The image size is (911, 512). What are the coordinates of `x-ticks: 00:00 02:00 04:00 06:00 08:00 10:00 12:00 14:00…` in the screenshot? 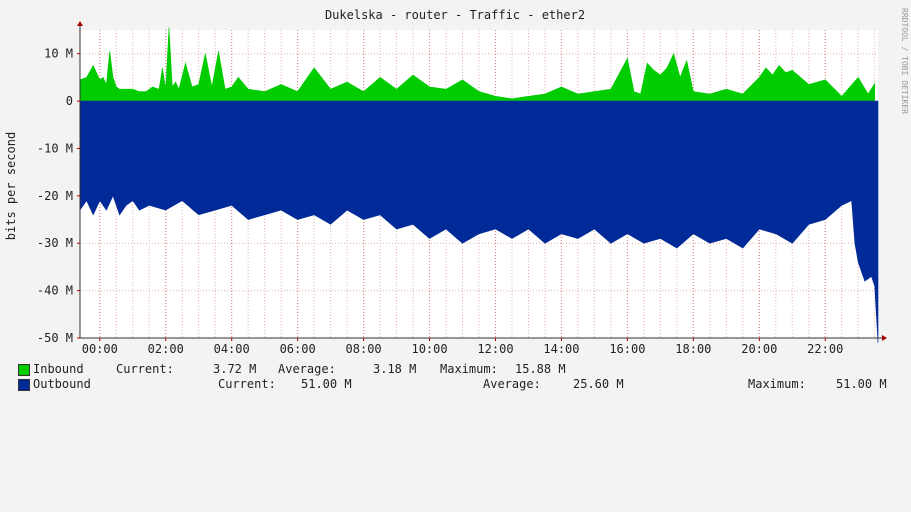 It's located at (462, 347).